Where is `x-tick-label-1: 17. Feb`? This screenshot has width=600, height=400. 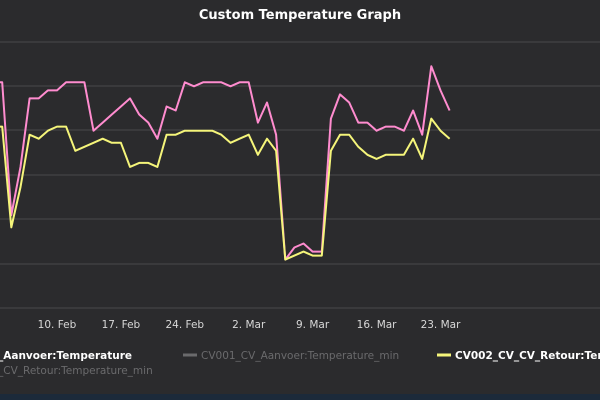
x-tick-label-1: 17. Feb is located at coordinates (121, 325).